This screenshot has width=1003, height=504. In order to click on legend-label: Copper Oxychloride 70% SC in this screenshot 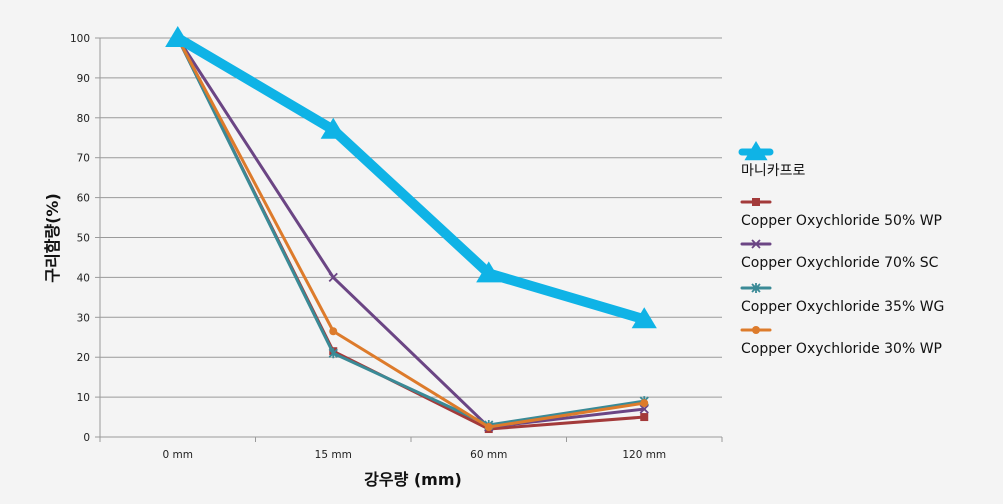, I will do `click(840, 263)`.